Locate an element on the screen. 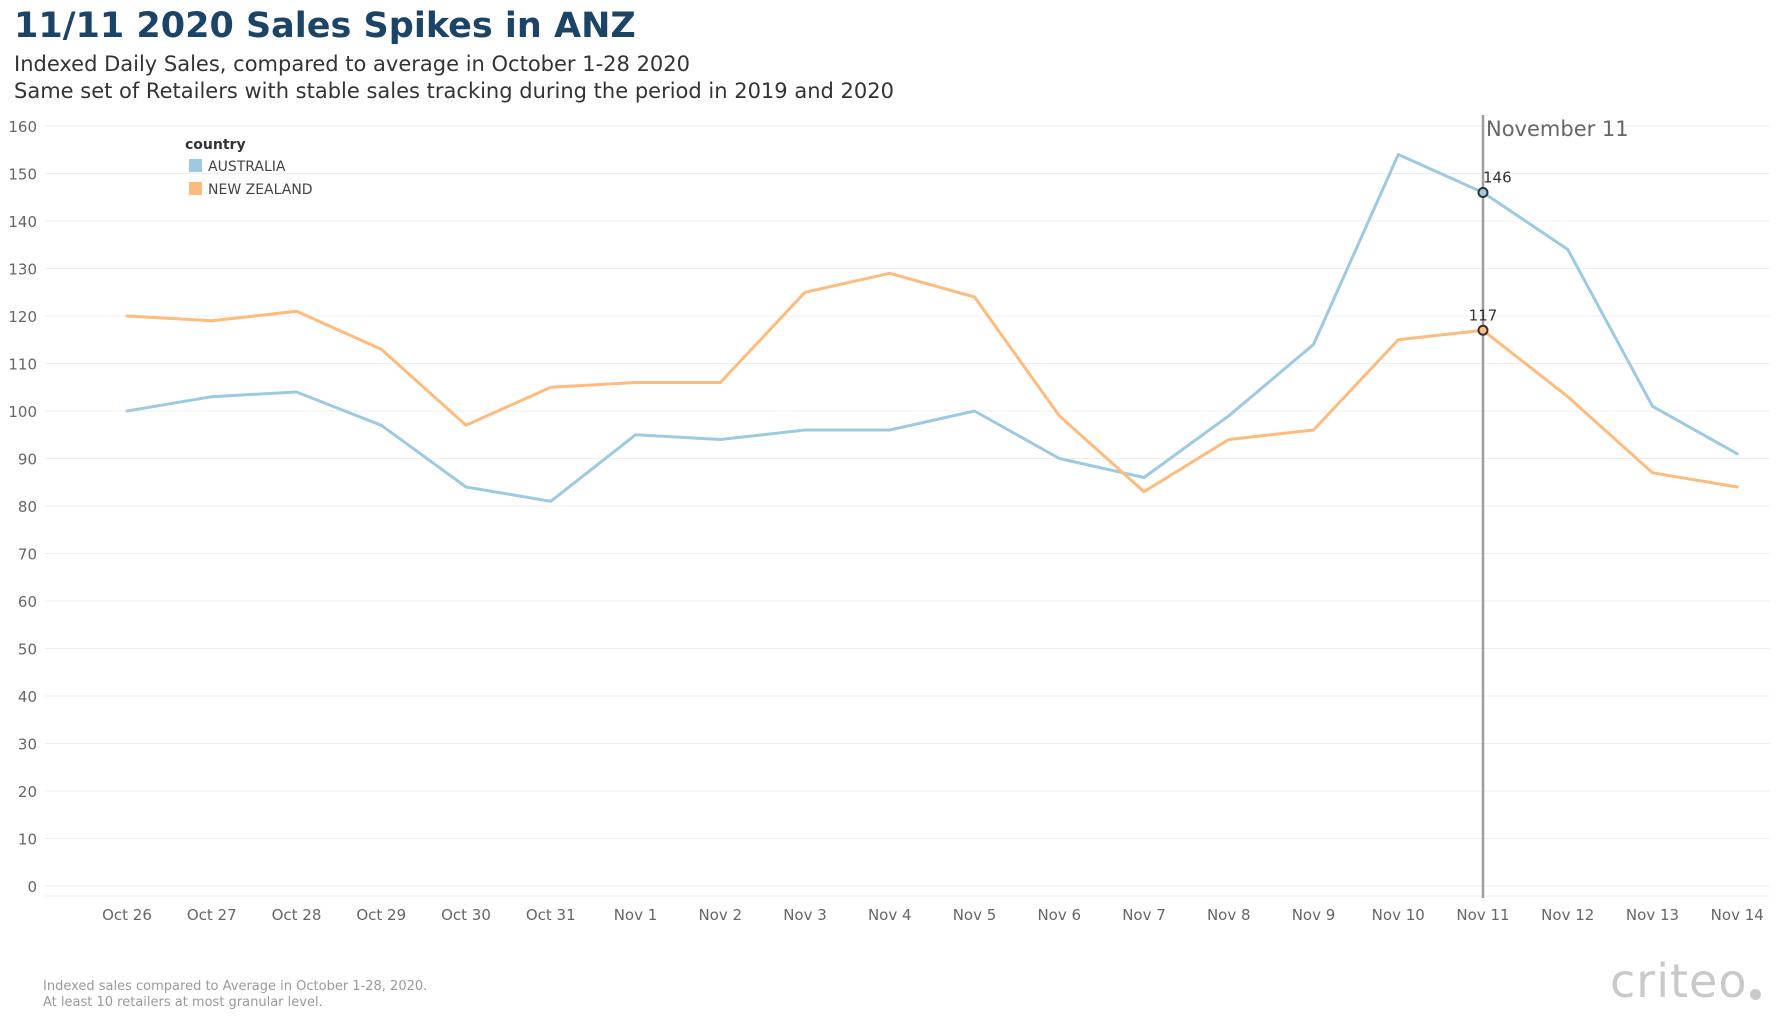  y-tick-label: 50 is located at coordinates (27, 650).